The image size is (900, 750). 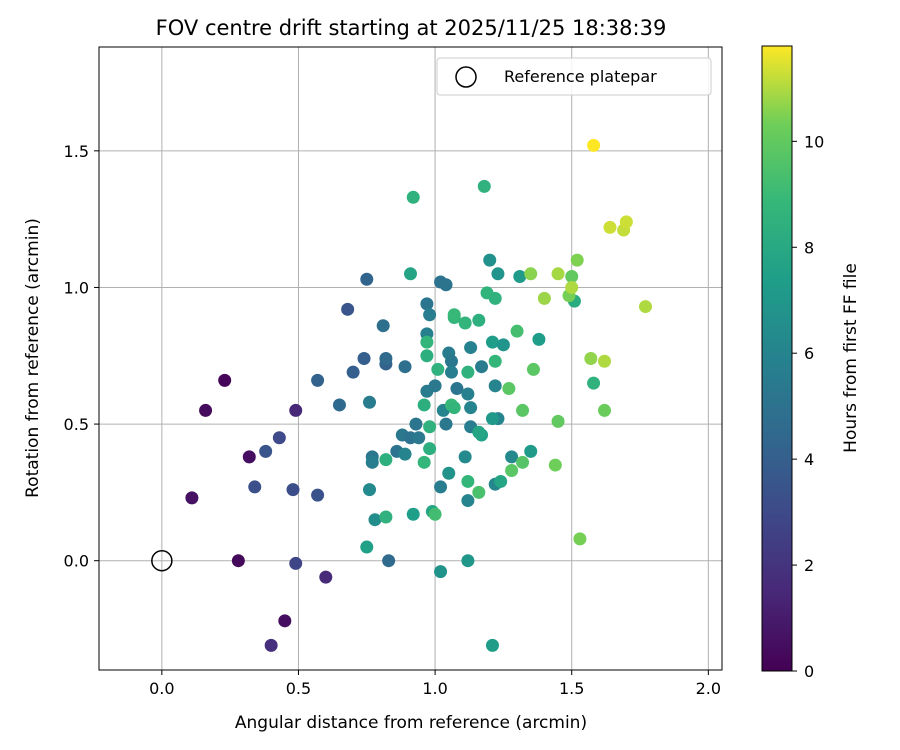 I want to click on colorbar-tick-label: 2, so click(x=809, y=565).